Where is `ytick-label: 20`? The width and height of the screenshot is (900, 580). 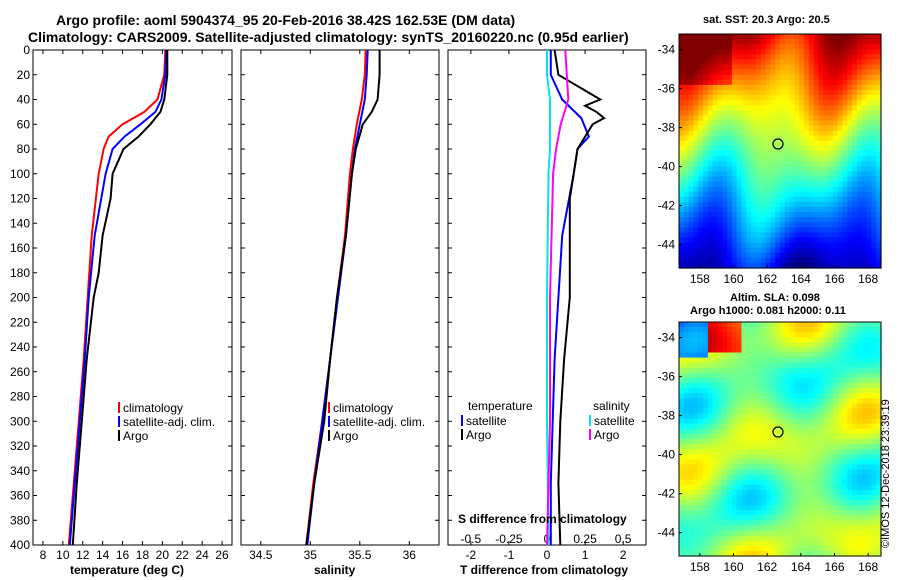
ytick-label: 20 is located at coordinates (24, 75).